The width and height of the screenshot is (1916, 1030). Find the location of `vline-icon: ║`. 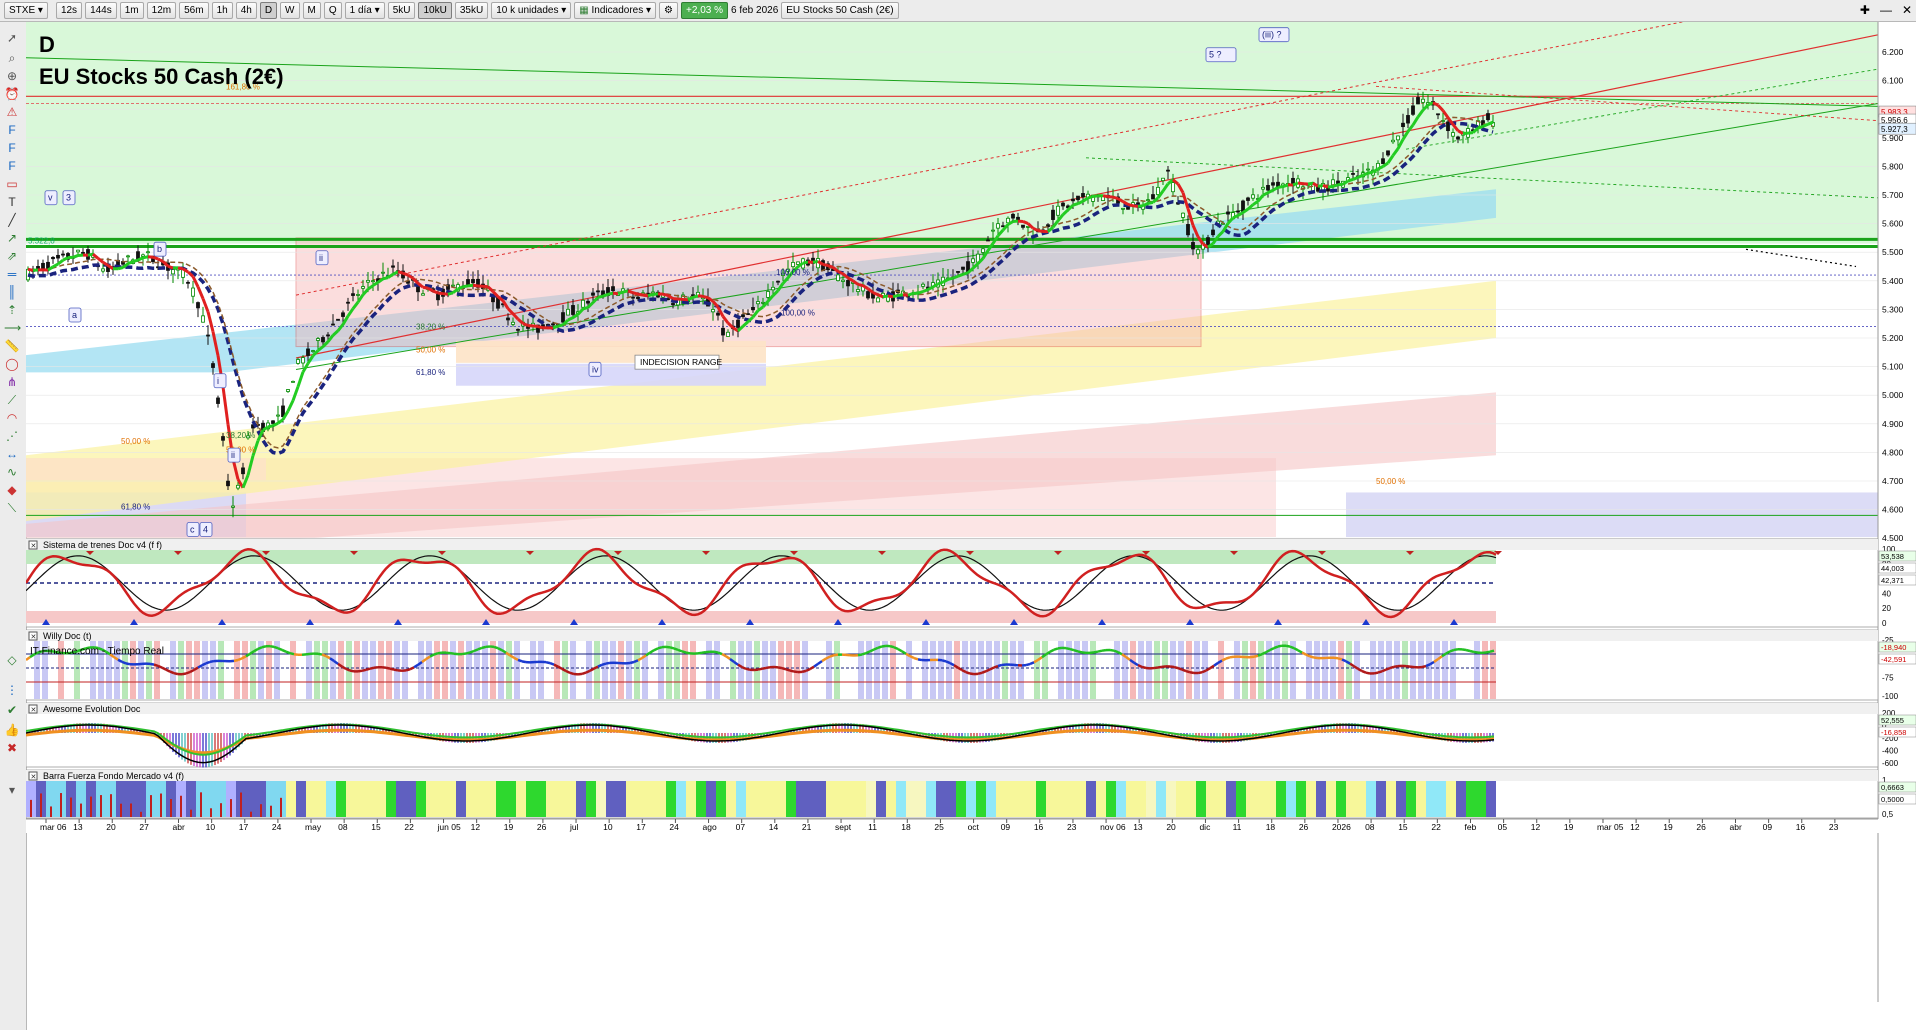

vline-icon: ║ is located at coordinates (12, 292).